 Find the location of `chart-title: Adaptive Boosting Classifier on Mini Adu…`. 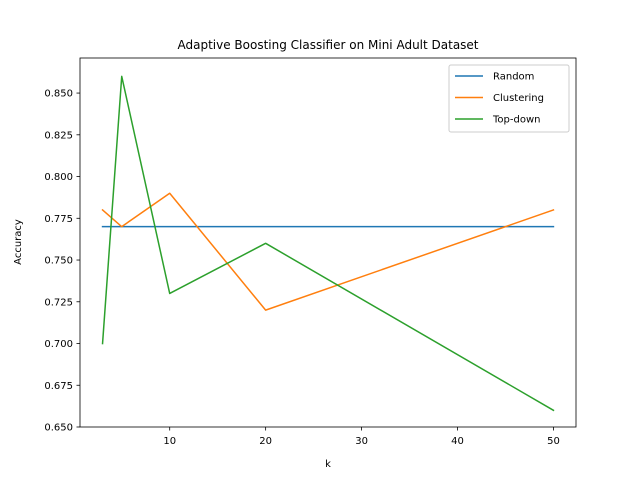

chart-title: Adaptive Boosting Classifier on Mini Adu… is located at coordinates (327, 45).